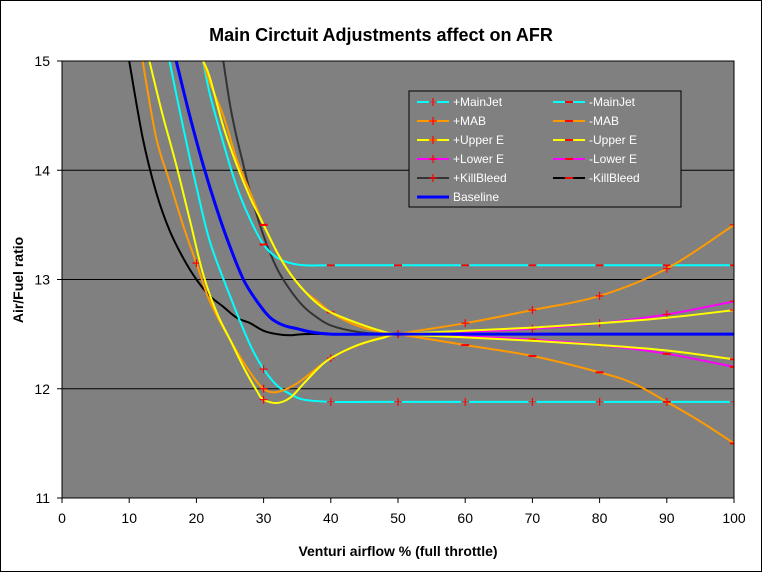 This screenshot has width=762, height=572. I want to click on x-axis-label: Venturi airflow % (full throttle), so click(397, 551).